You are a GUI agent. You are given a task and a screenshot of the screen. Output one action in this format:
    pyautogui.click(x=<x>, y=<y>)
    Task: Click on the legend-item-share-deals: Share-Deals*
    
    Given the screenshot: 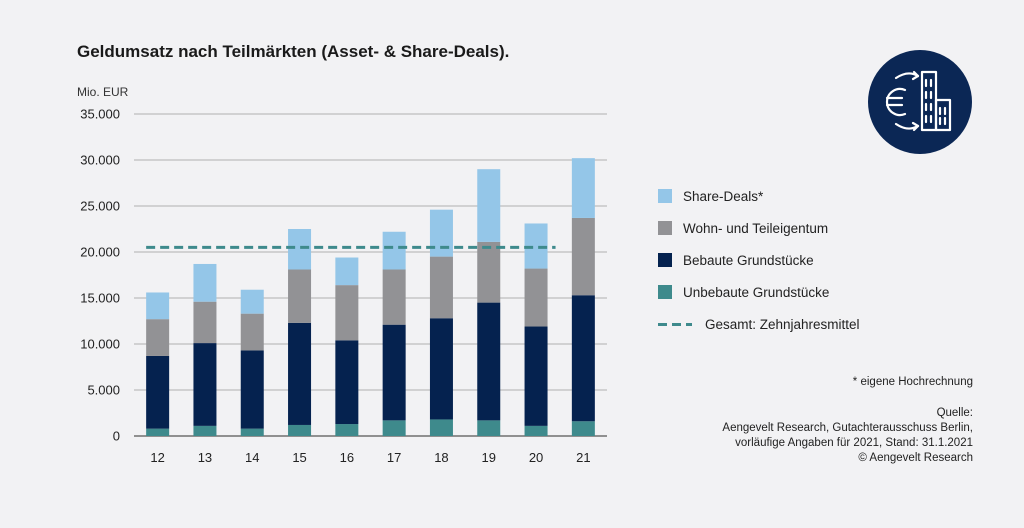 What is the action you would take?
    pyautogui.click(x=759, y=196)
    